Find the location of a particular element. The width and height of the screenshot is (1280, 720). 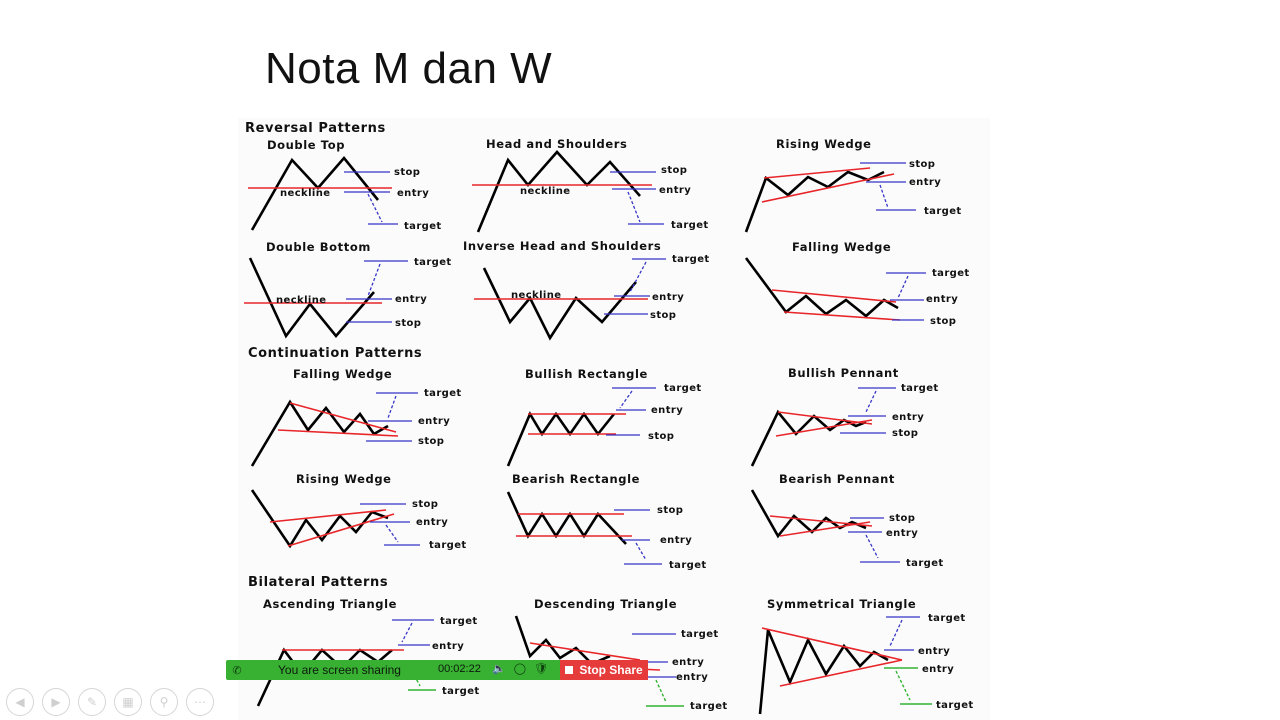

section-bilateral: Bilateral Patterns is located at coordinates (318, 582).